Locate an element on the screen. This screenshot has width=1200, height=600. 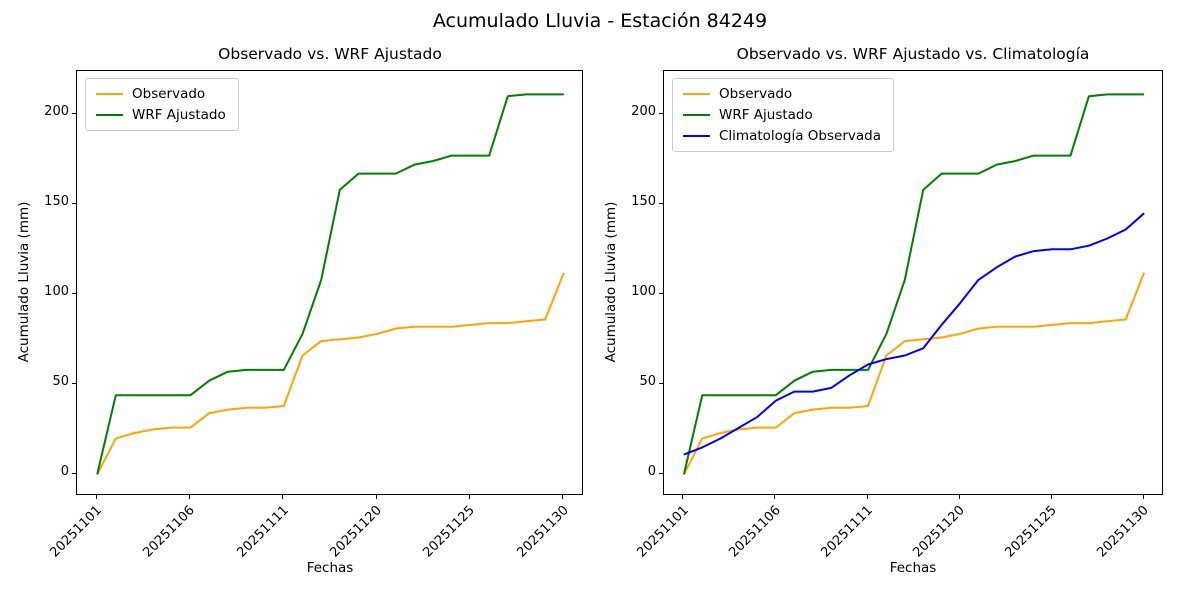
right-chart-x-tick-label: 20251130 is located at coordinates (1123, 532).